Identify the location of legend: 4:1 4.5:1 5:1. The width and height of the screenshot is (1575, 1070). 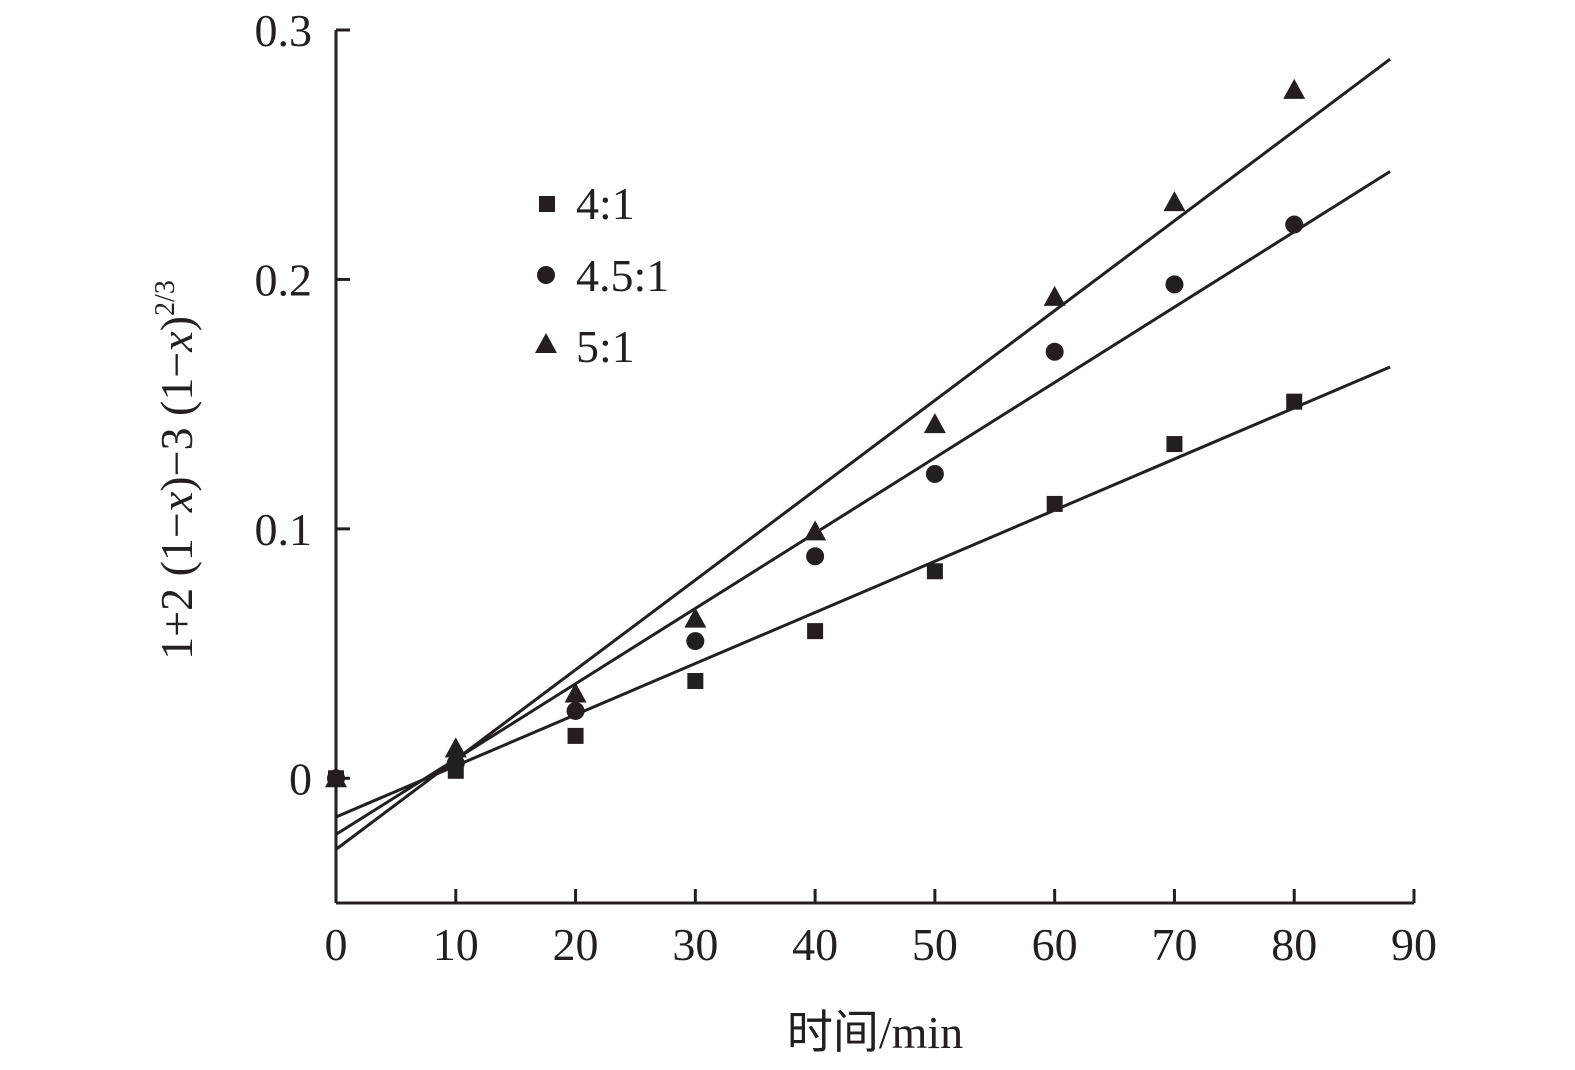
(602, 275).